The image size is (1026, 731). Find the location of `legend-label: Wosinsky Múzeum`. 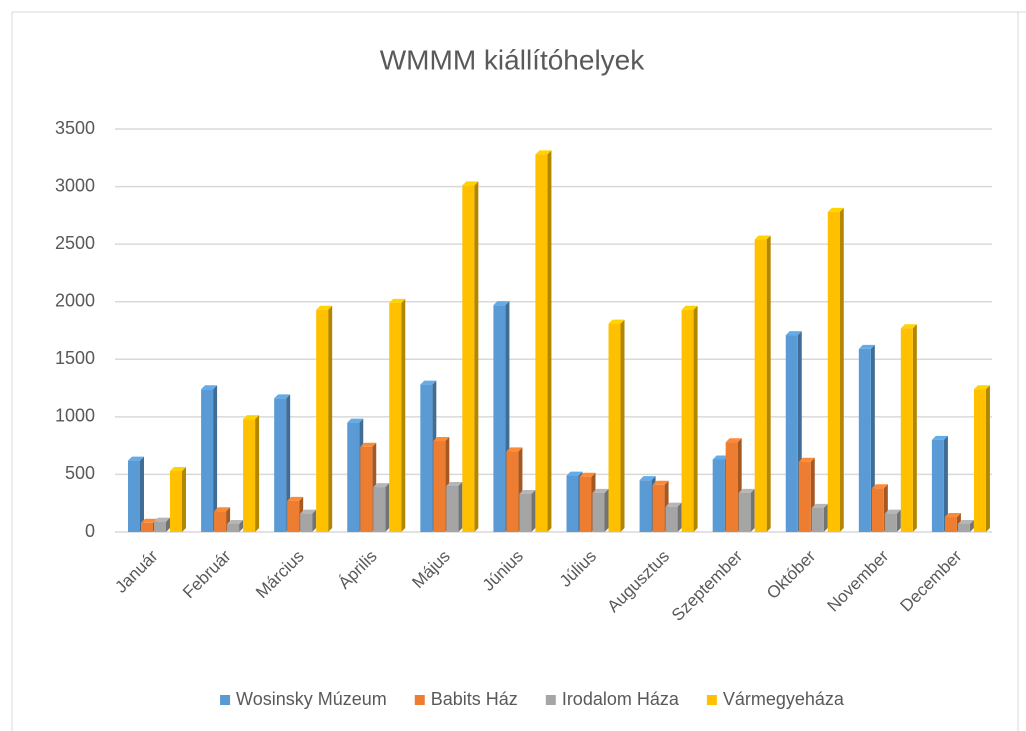

legend-label: Wosinsky Múzeum is located at coordinates (311, 699).